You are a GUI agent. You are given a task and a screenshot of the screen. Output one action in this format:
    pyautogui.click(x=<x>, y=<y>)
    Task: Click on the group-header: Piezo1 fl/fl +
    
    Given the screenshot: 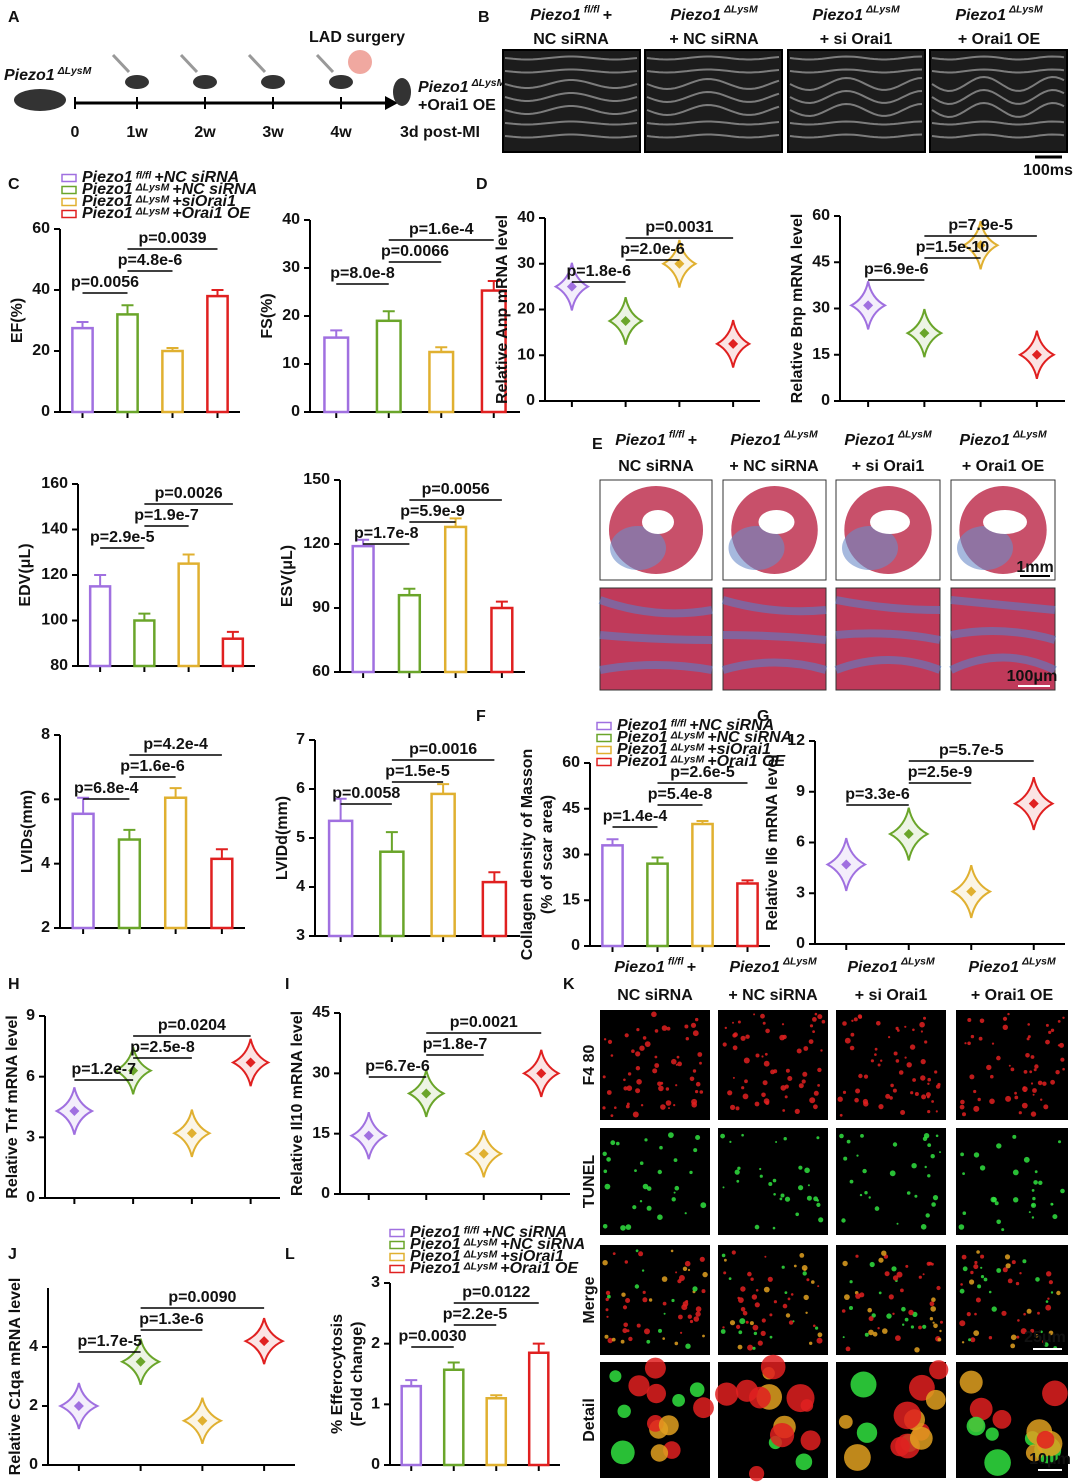 What is the action you would take?
    pyautogui.click(x=571, y=14)
    